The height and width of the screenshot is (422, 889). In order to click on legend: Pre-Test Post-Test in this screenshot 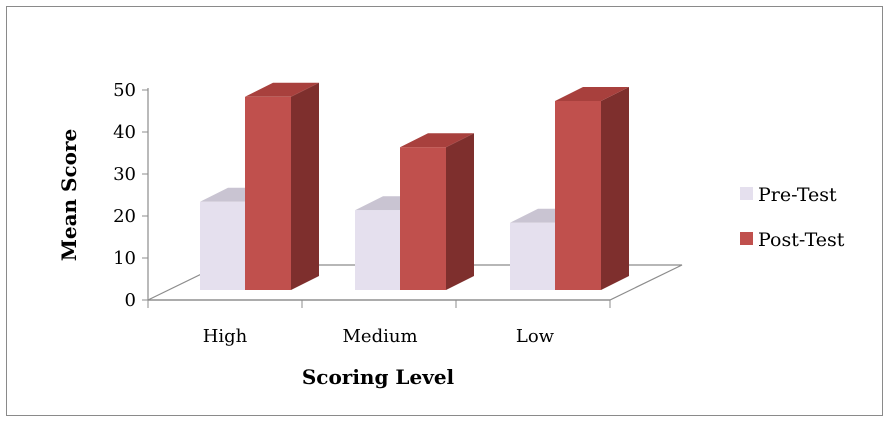, I will do `click(792, 217)`.